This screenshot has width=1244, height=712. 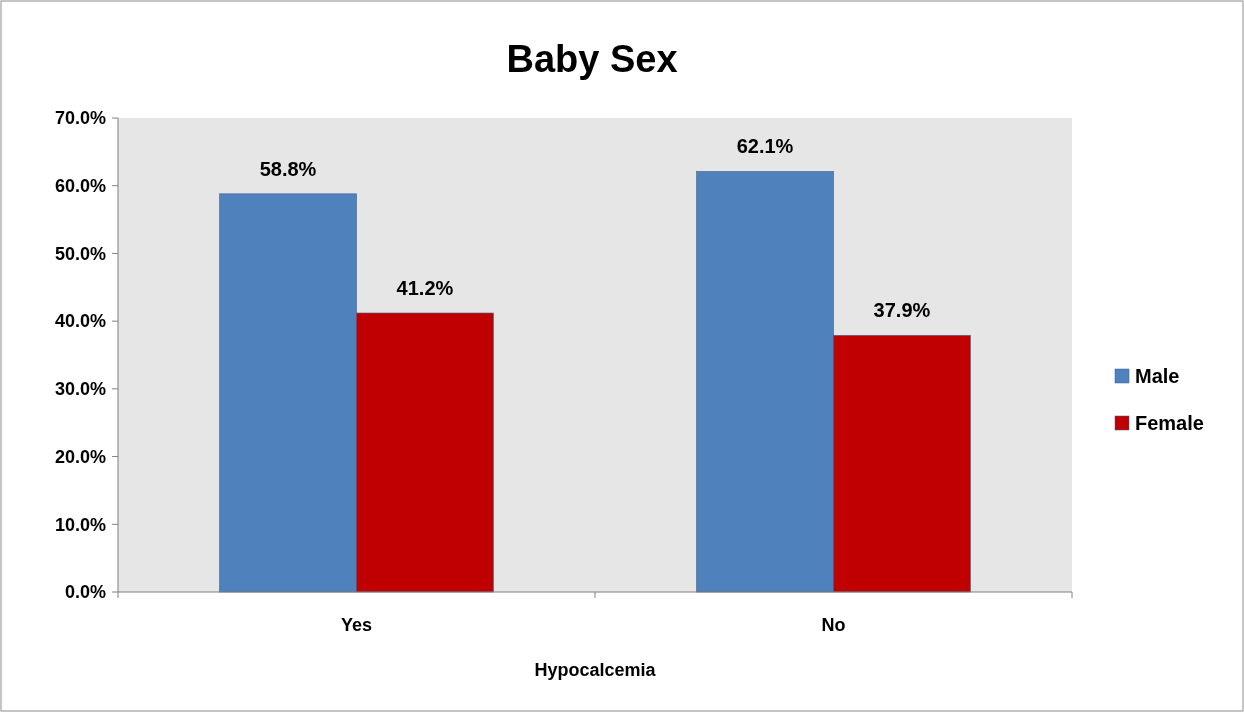 What do you see at coordinates (765, 146) in the screenshot?
I see `data-label: 62.1%` at bounding box center [765, 146].